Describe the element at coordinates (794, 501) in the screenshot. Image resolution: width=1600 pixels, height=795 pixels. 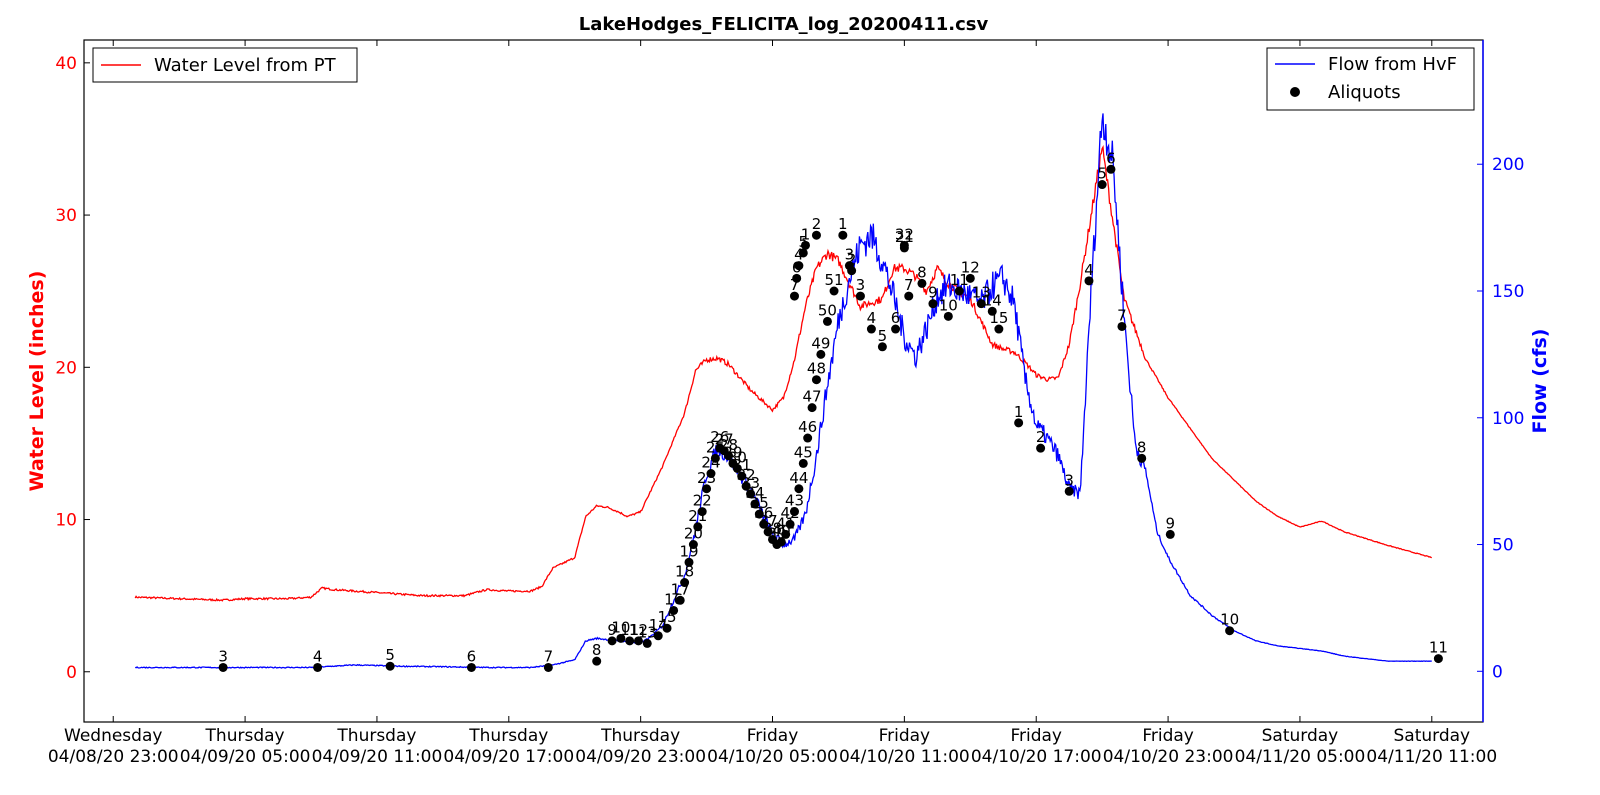
I see `aliquot-label: 43` at that location.